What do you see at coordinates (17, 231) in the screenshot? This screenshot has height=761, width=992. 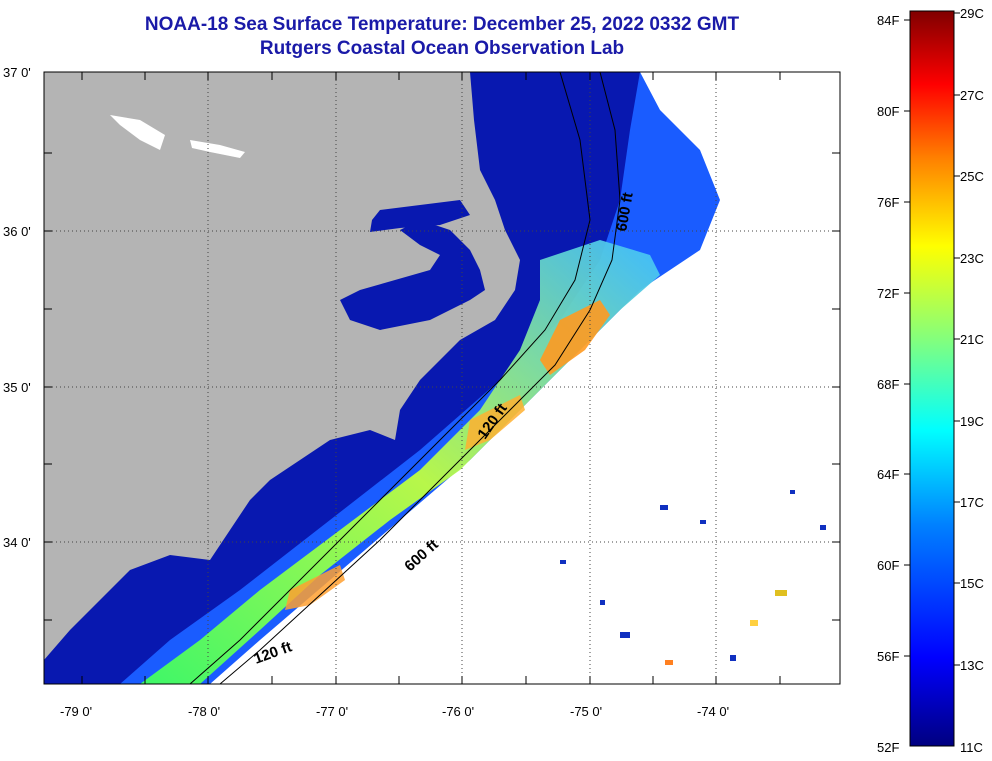 I see `lat-label: 36 0'` at bounding box center [17, 231].